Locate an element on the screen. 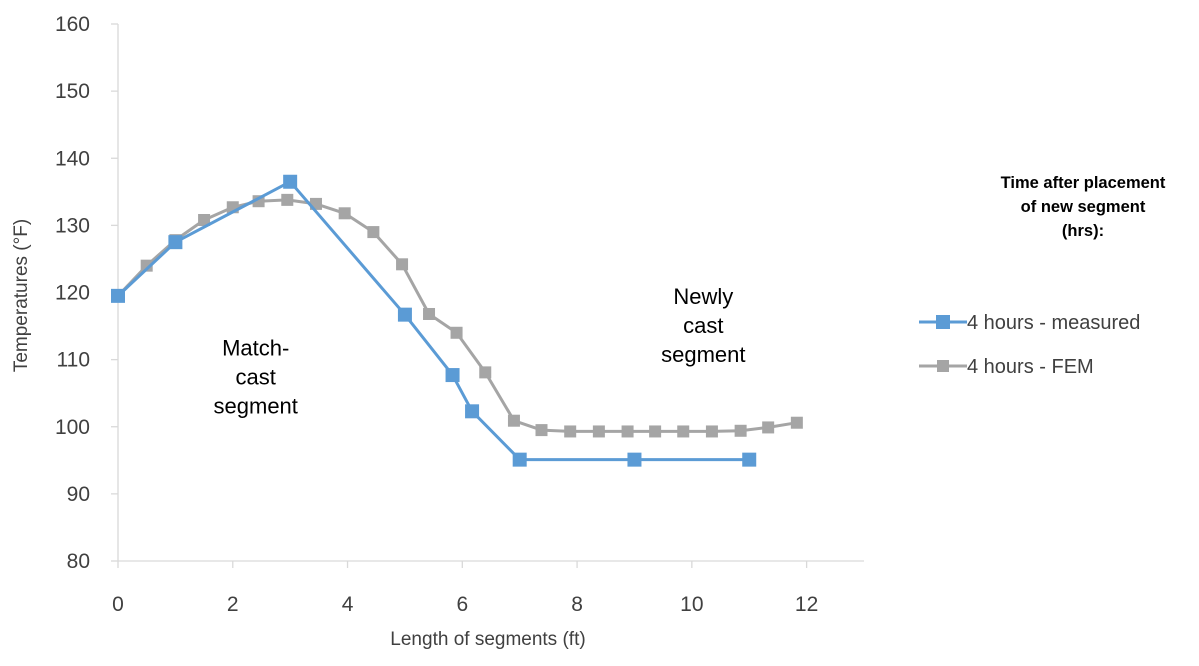  annotation-label: Match-cast segment is located at coordinates (256, 377).